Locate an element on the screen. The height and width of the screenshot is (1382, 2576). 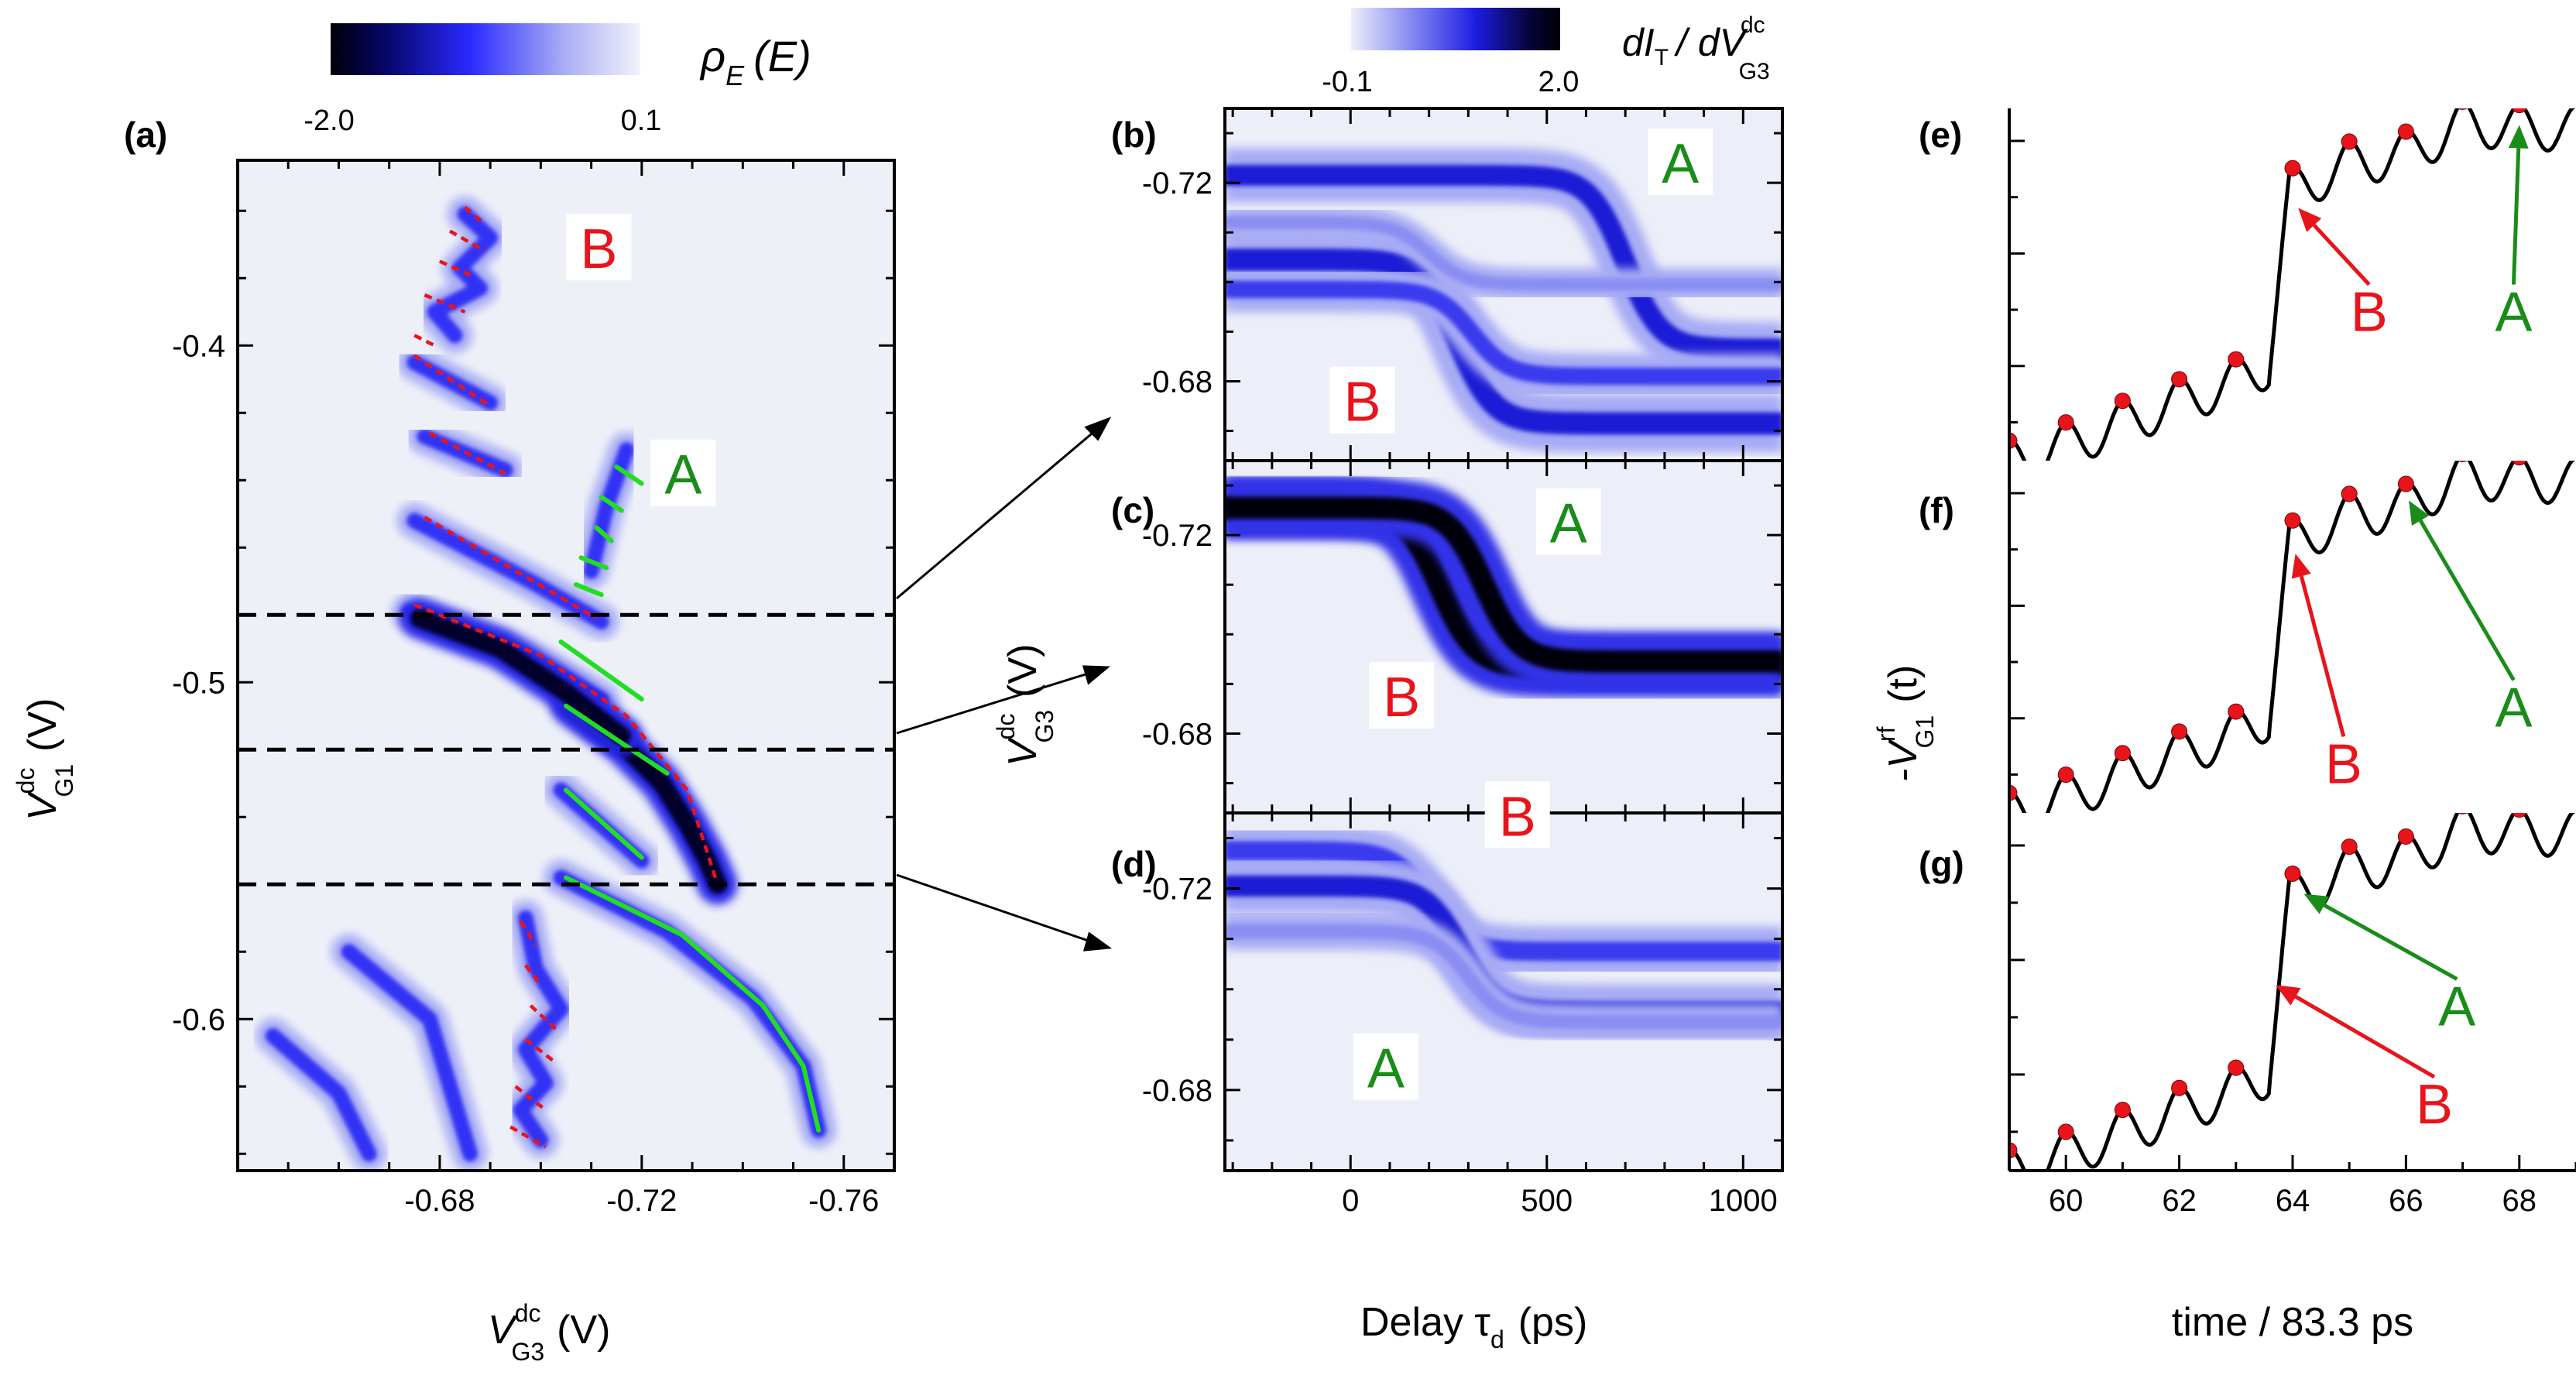
panel-a-ylabel-sub: G1 is located at coordinates (64, 781).